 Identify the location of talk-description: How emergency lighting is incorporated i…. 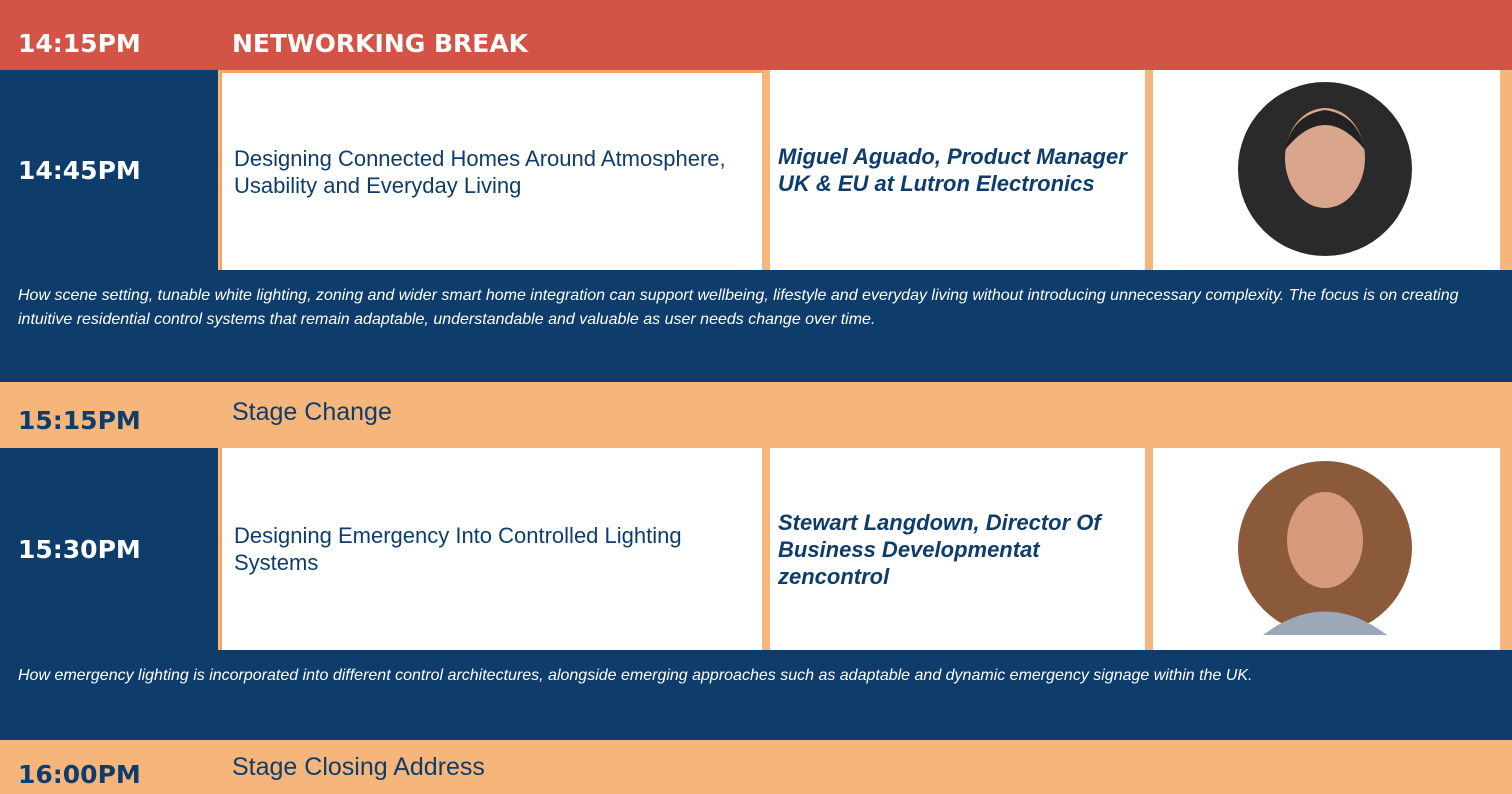
(756, 695).